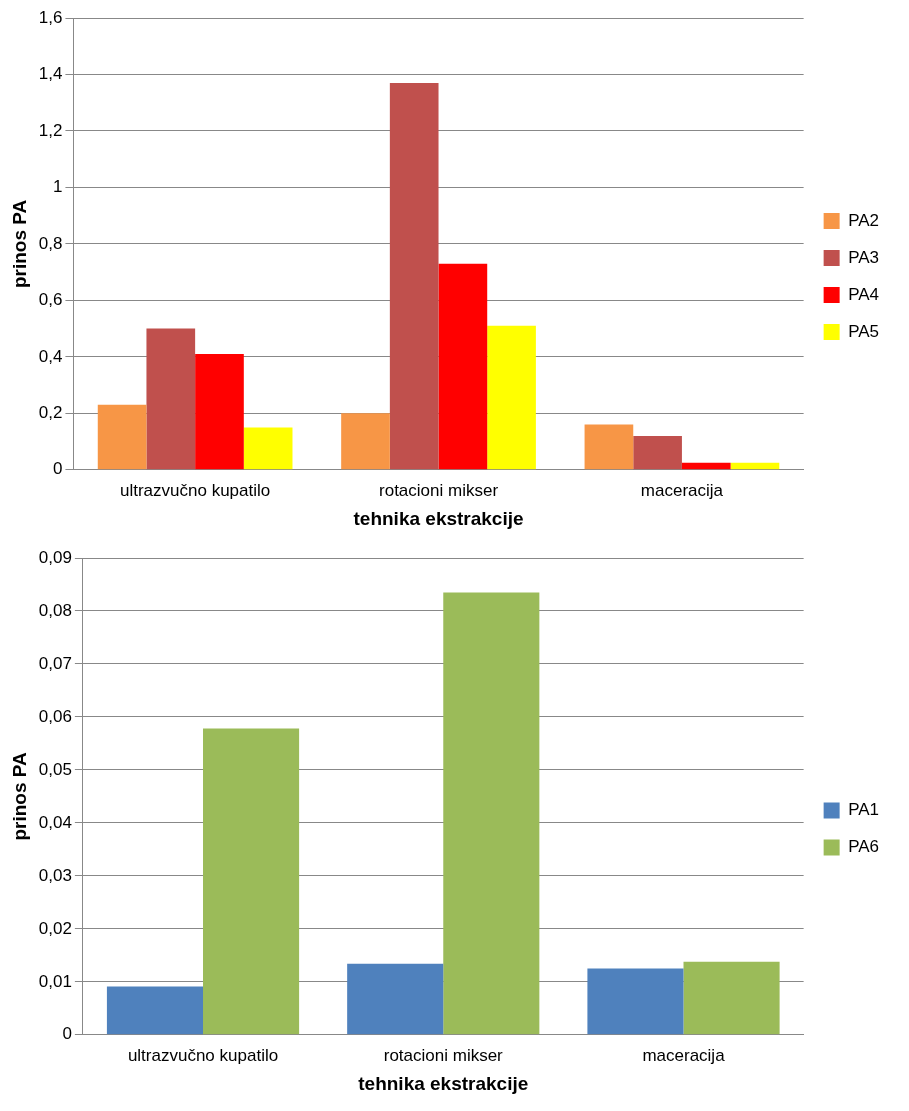 The width and height of the screenshot is (909, 1111). Describe the element at coordinates (55, 981) in the screenshot. I see `y-tick-label: 0,01` at that location.